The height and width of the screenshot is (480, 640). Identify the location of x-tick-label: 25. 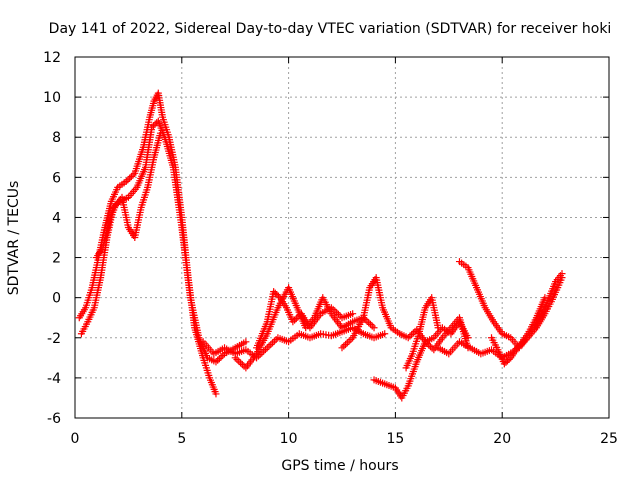
(609, 439).